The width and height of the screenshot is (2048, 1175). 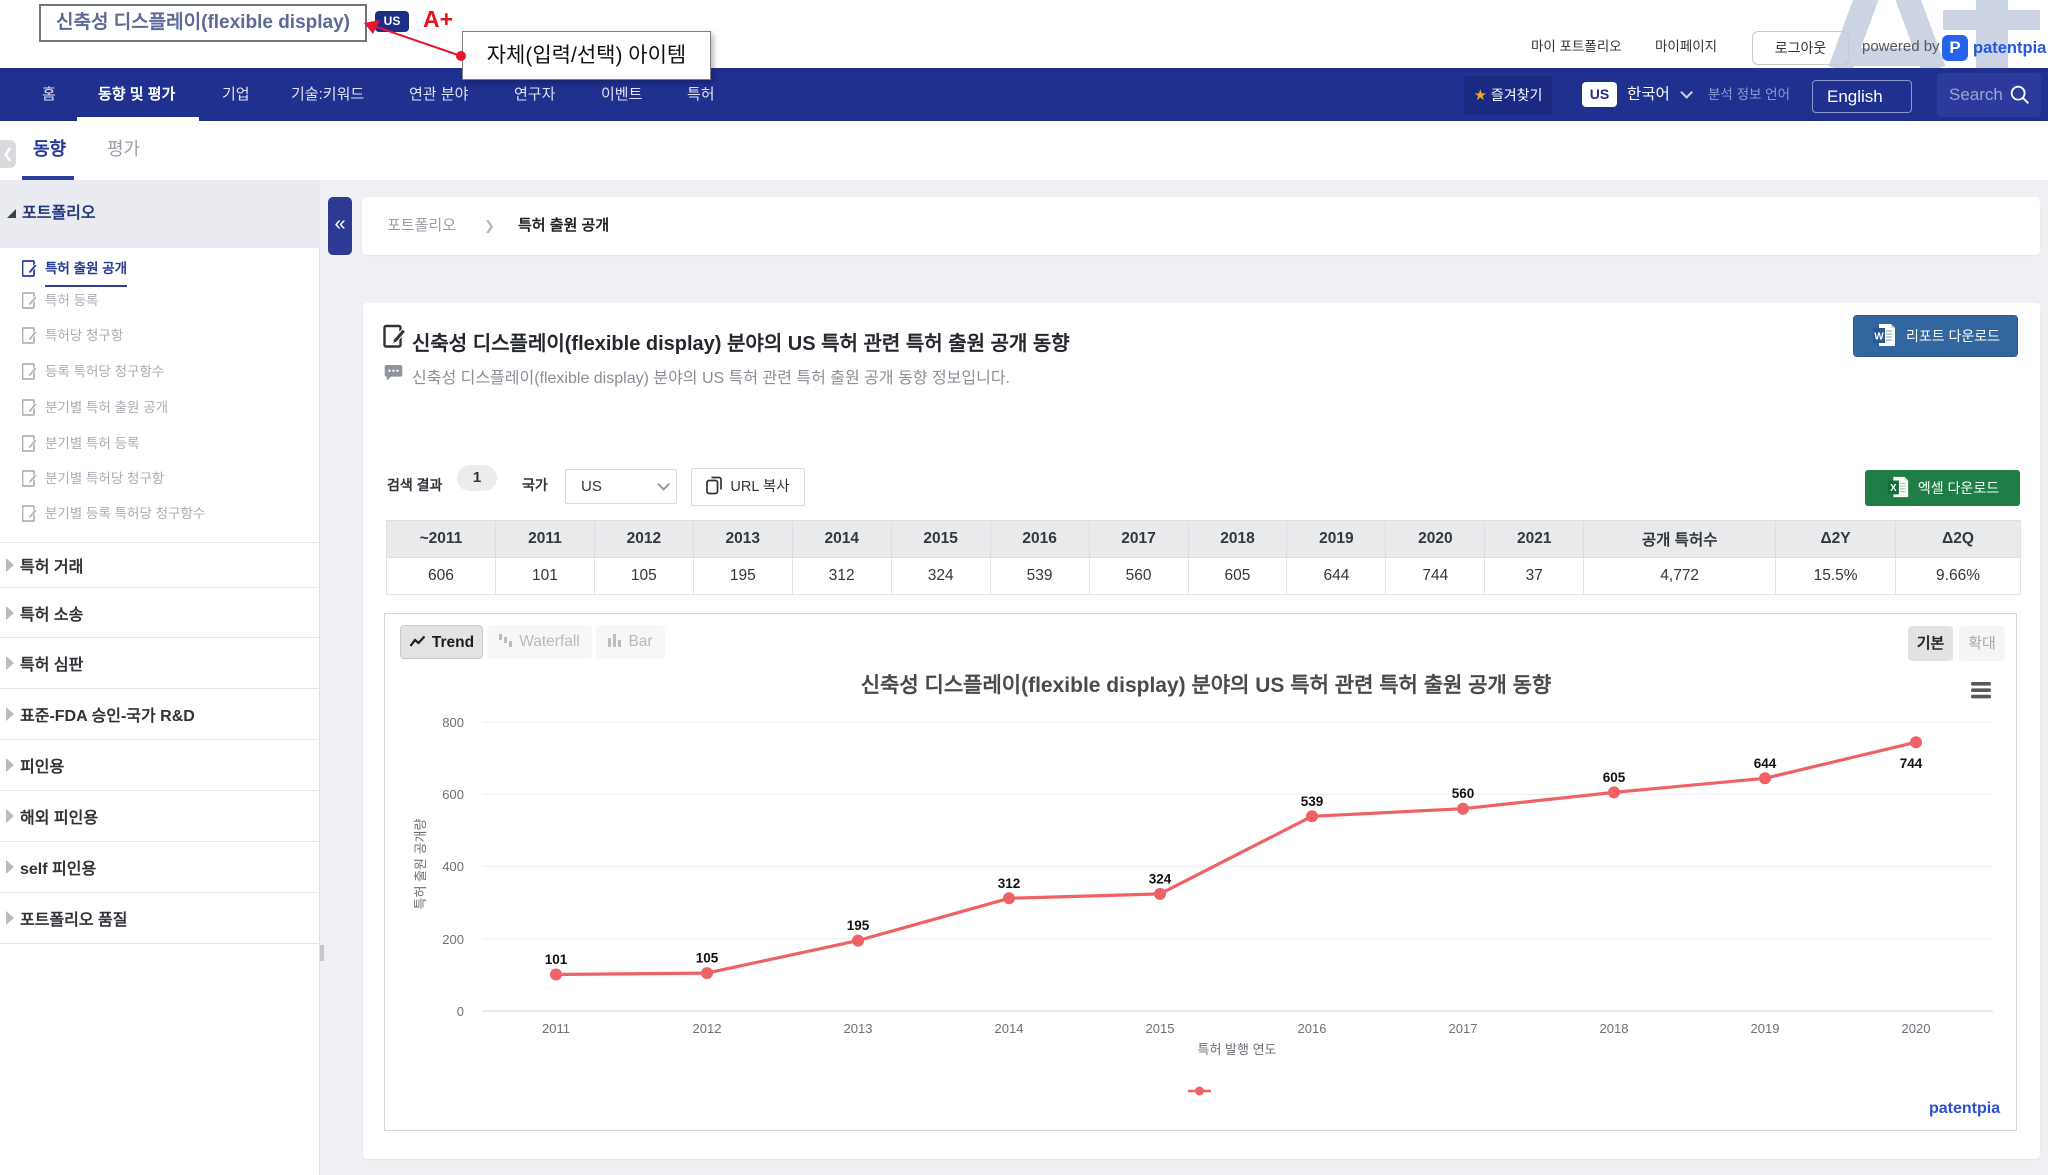 I want to click on svg-text: 2016, so click(x=1312, y=1028).